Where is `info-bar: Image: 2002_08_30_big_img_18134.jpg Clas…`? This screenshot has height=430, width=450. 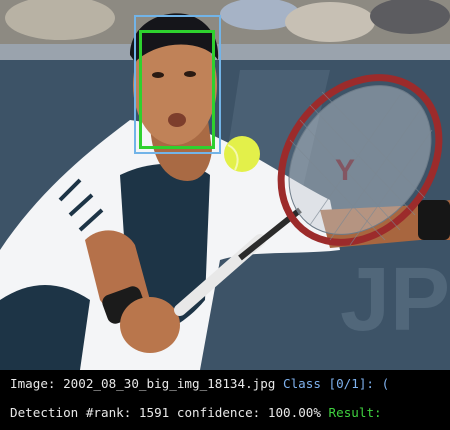 info-bar: Image: 2002_08_30_big_img_18134.jpg Clas… is located at coordinates (225, 400).